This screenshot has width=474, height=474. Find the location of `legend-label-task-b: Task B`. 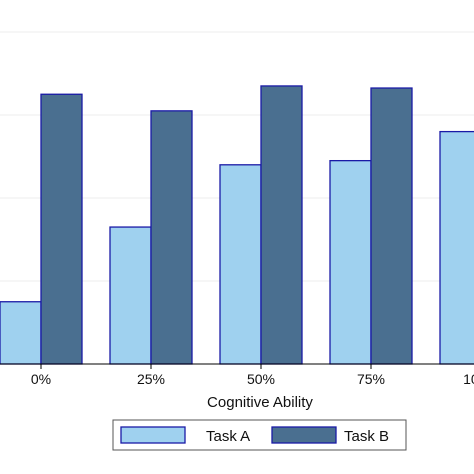

legend-label-task-b: Task B is located at coordinates (366, 436).